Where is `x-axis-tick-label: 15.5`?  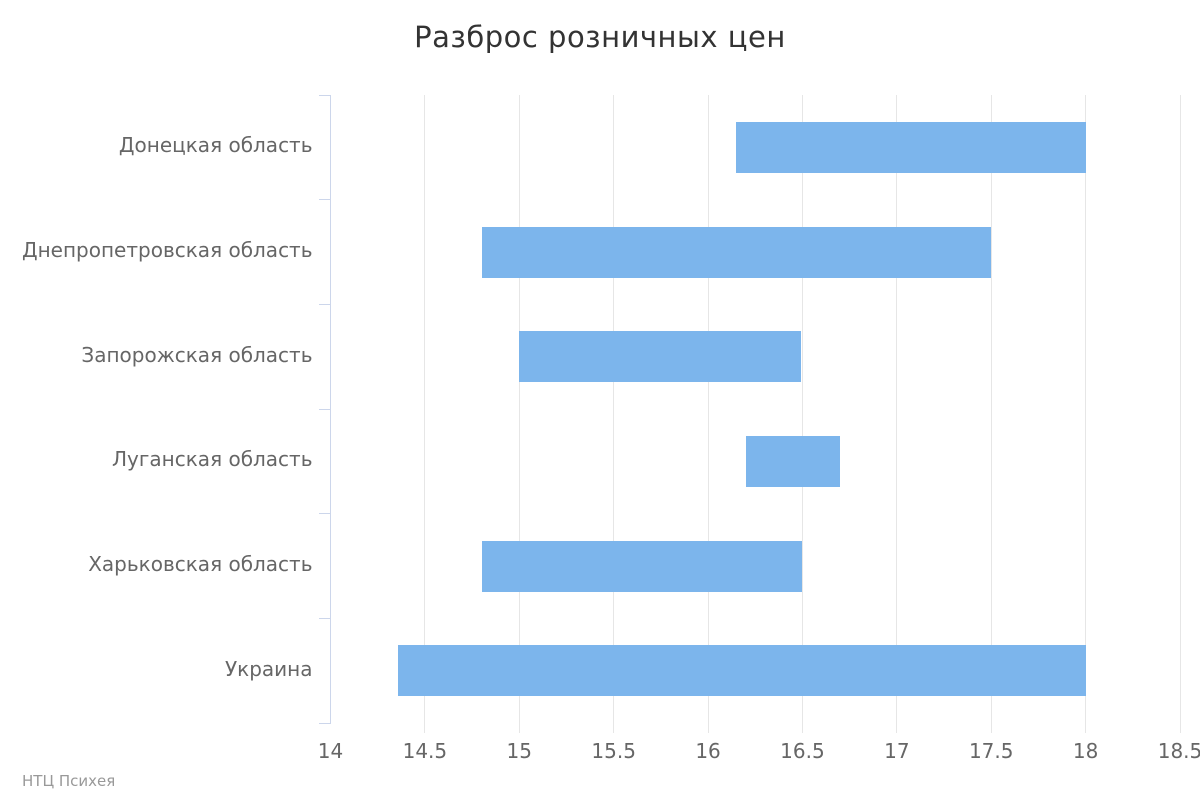
x-axis-tick-label: 15.5 is located at coordinates (613, 751).